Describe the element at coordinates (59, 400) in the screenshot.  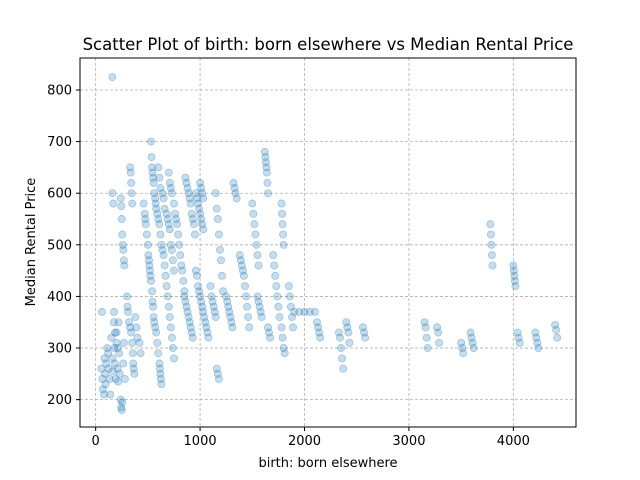
I see `y-tick-label: 200` at that location.